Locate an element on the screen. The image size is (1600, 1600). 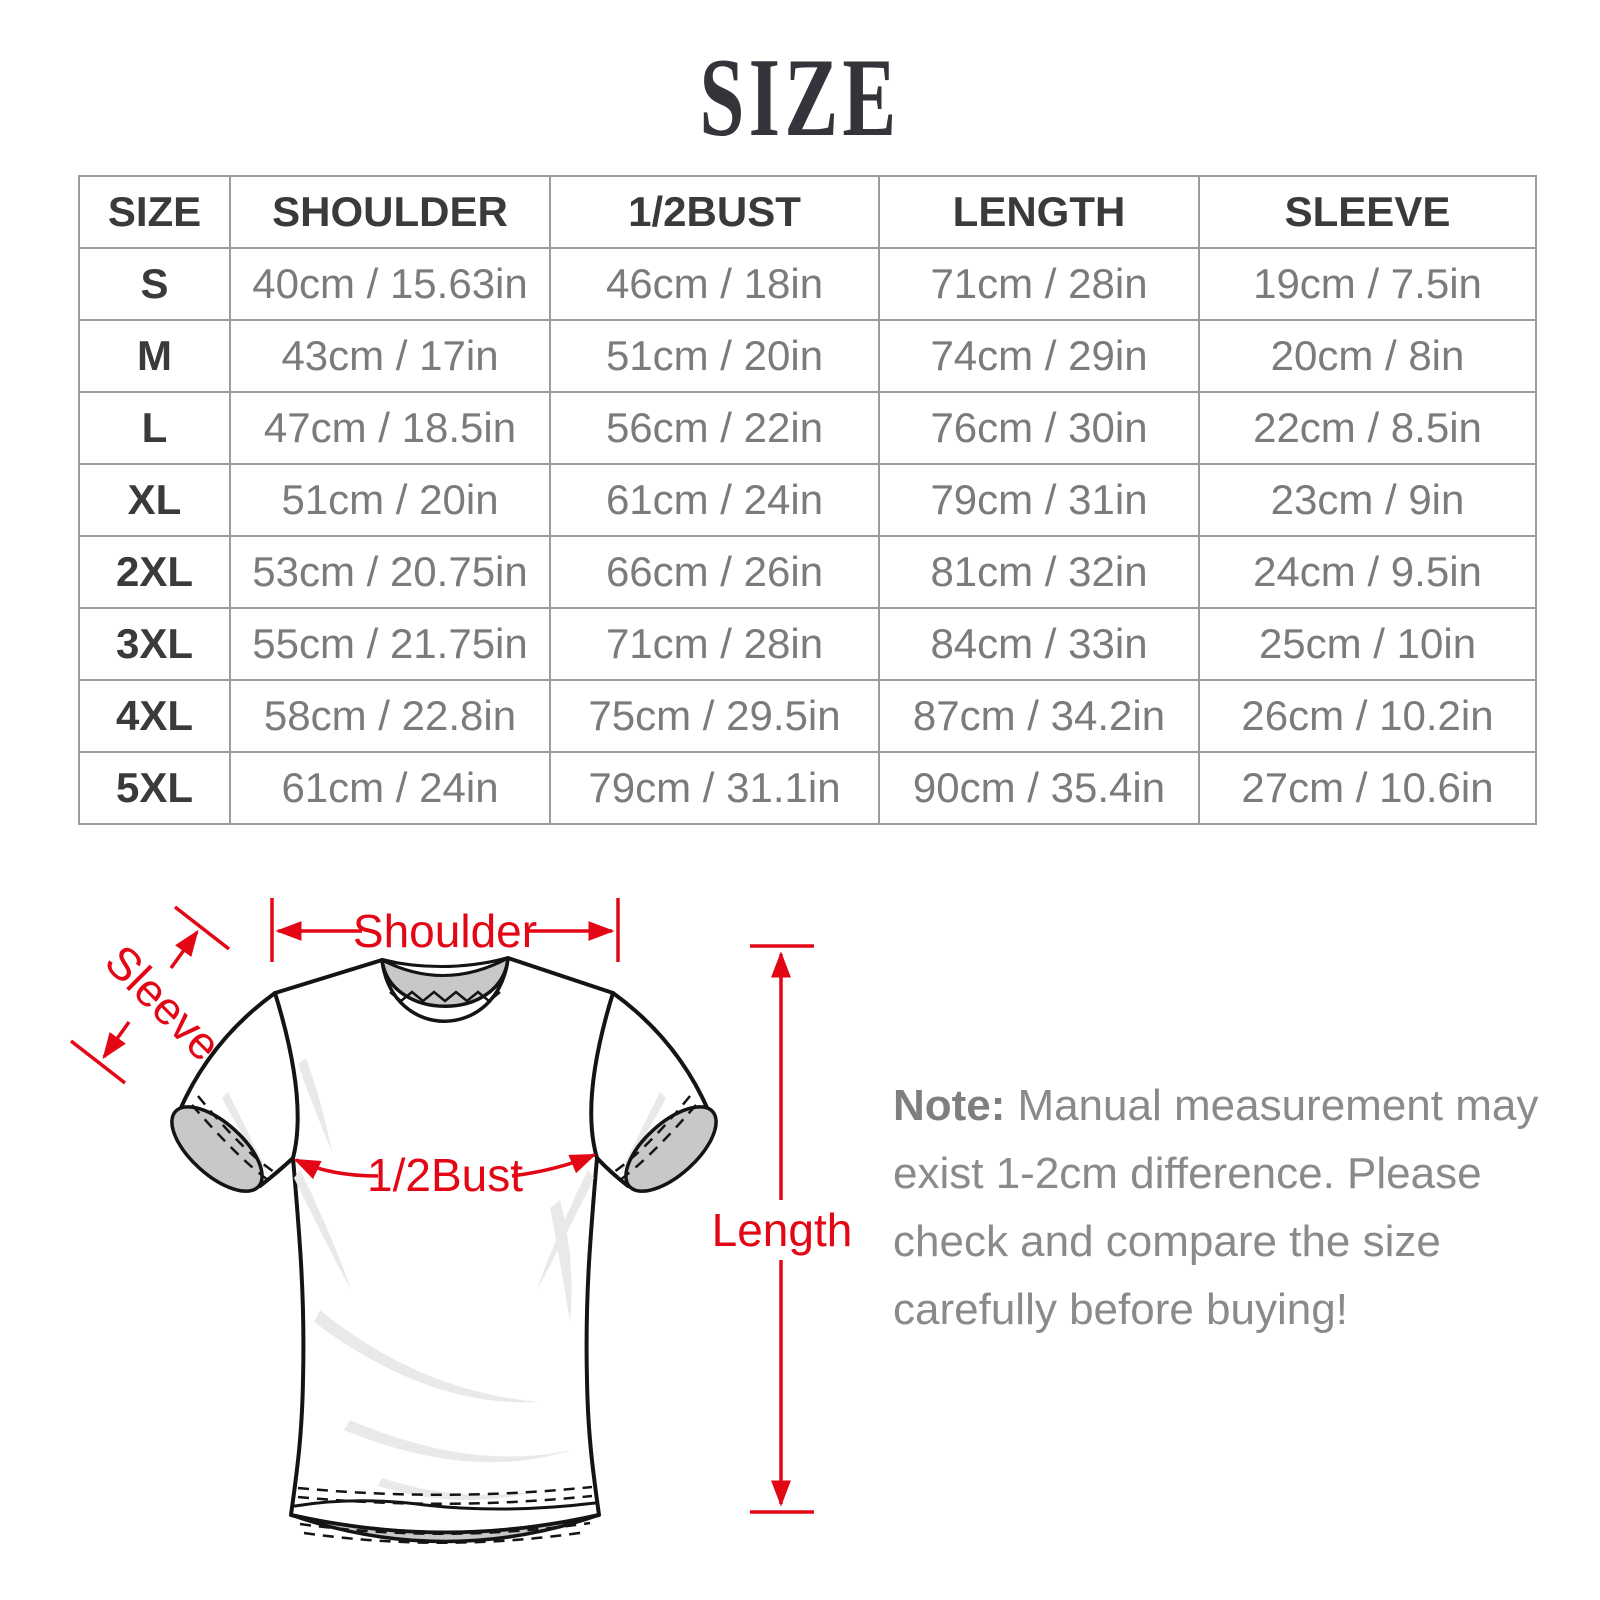
measurement-cell: 74cm / 29in is located at coordinates (1039, 356).